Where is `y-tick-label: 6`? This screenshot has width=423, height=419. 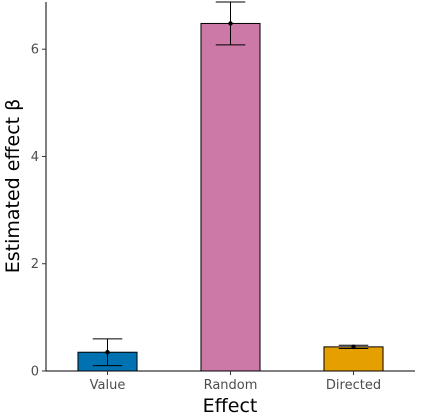
y-tick-label: 6 is located at coordinates (35, 50).